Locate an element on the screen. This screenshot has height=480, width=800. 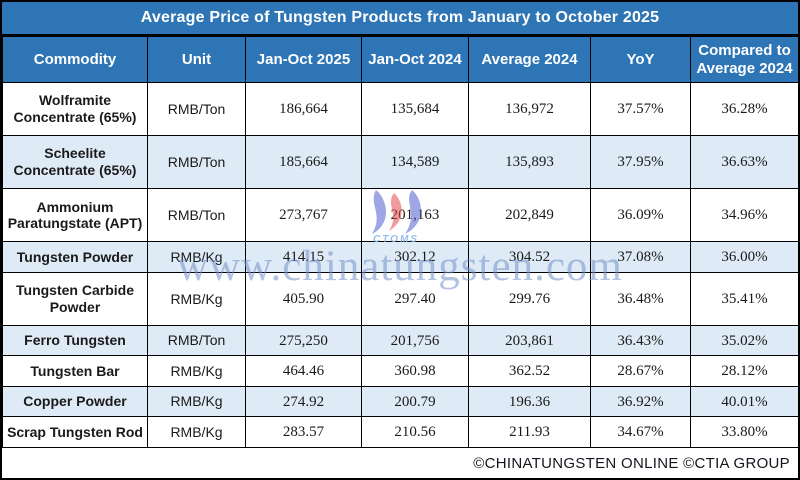
cell-compared-to-average-2024: 35.02% is located at coordinates (744, 340).